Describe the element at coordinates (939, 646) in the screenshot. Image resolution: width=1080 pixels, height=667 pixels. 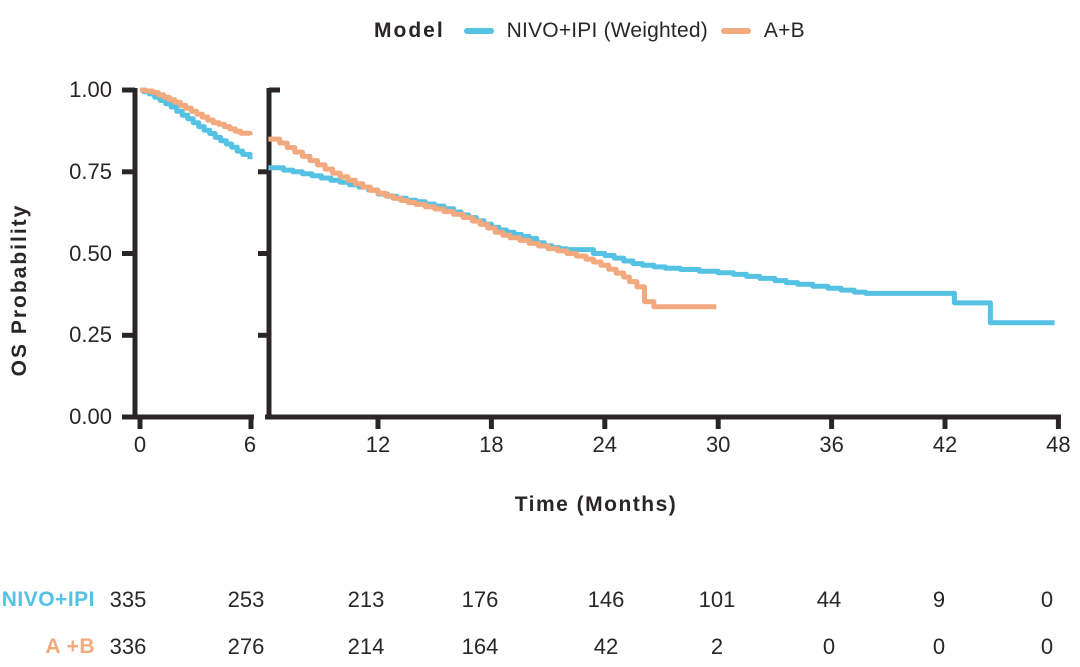
I see `risk-value-row1-t42: 0` at that location.